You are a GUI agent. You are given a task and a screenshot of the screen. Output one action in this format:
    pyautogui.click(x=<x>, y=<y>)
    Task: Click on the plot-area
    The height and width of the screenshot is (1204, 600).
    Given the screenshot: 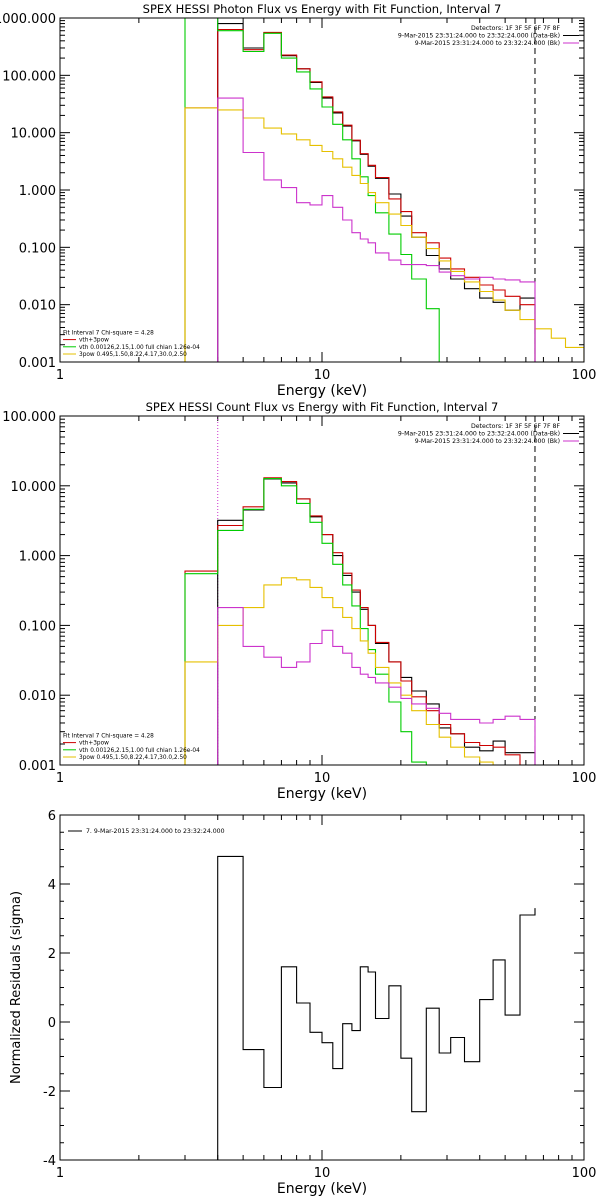 What is the action you would take?
    pyautogui.click(x=376, y=1007)
    